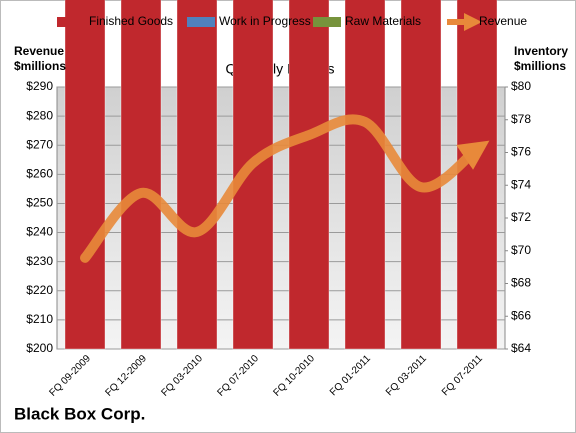 This screenshot has width=576, height=433. Describe the element at coordinates (521, 86) in the screenshot. I see `y2-tick-label: $80` at that location.